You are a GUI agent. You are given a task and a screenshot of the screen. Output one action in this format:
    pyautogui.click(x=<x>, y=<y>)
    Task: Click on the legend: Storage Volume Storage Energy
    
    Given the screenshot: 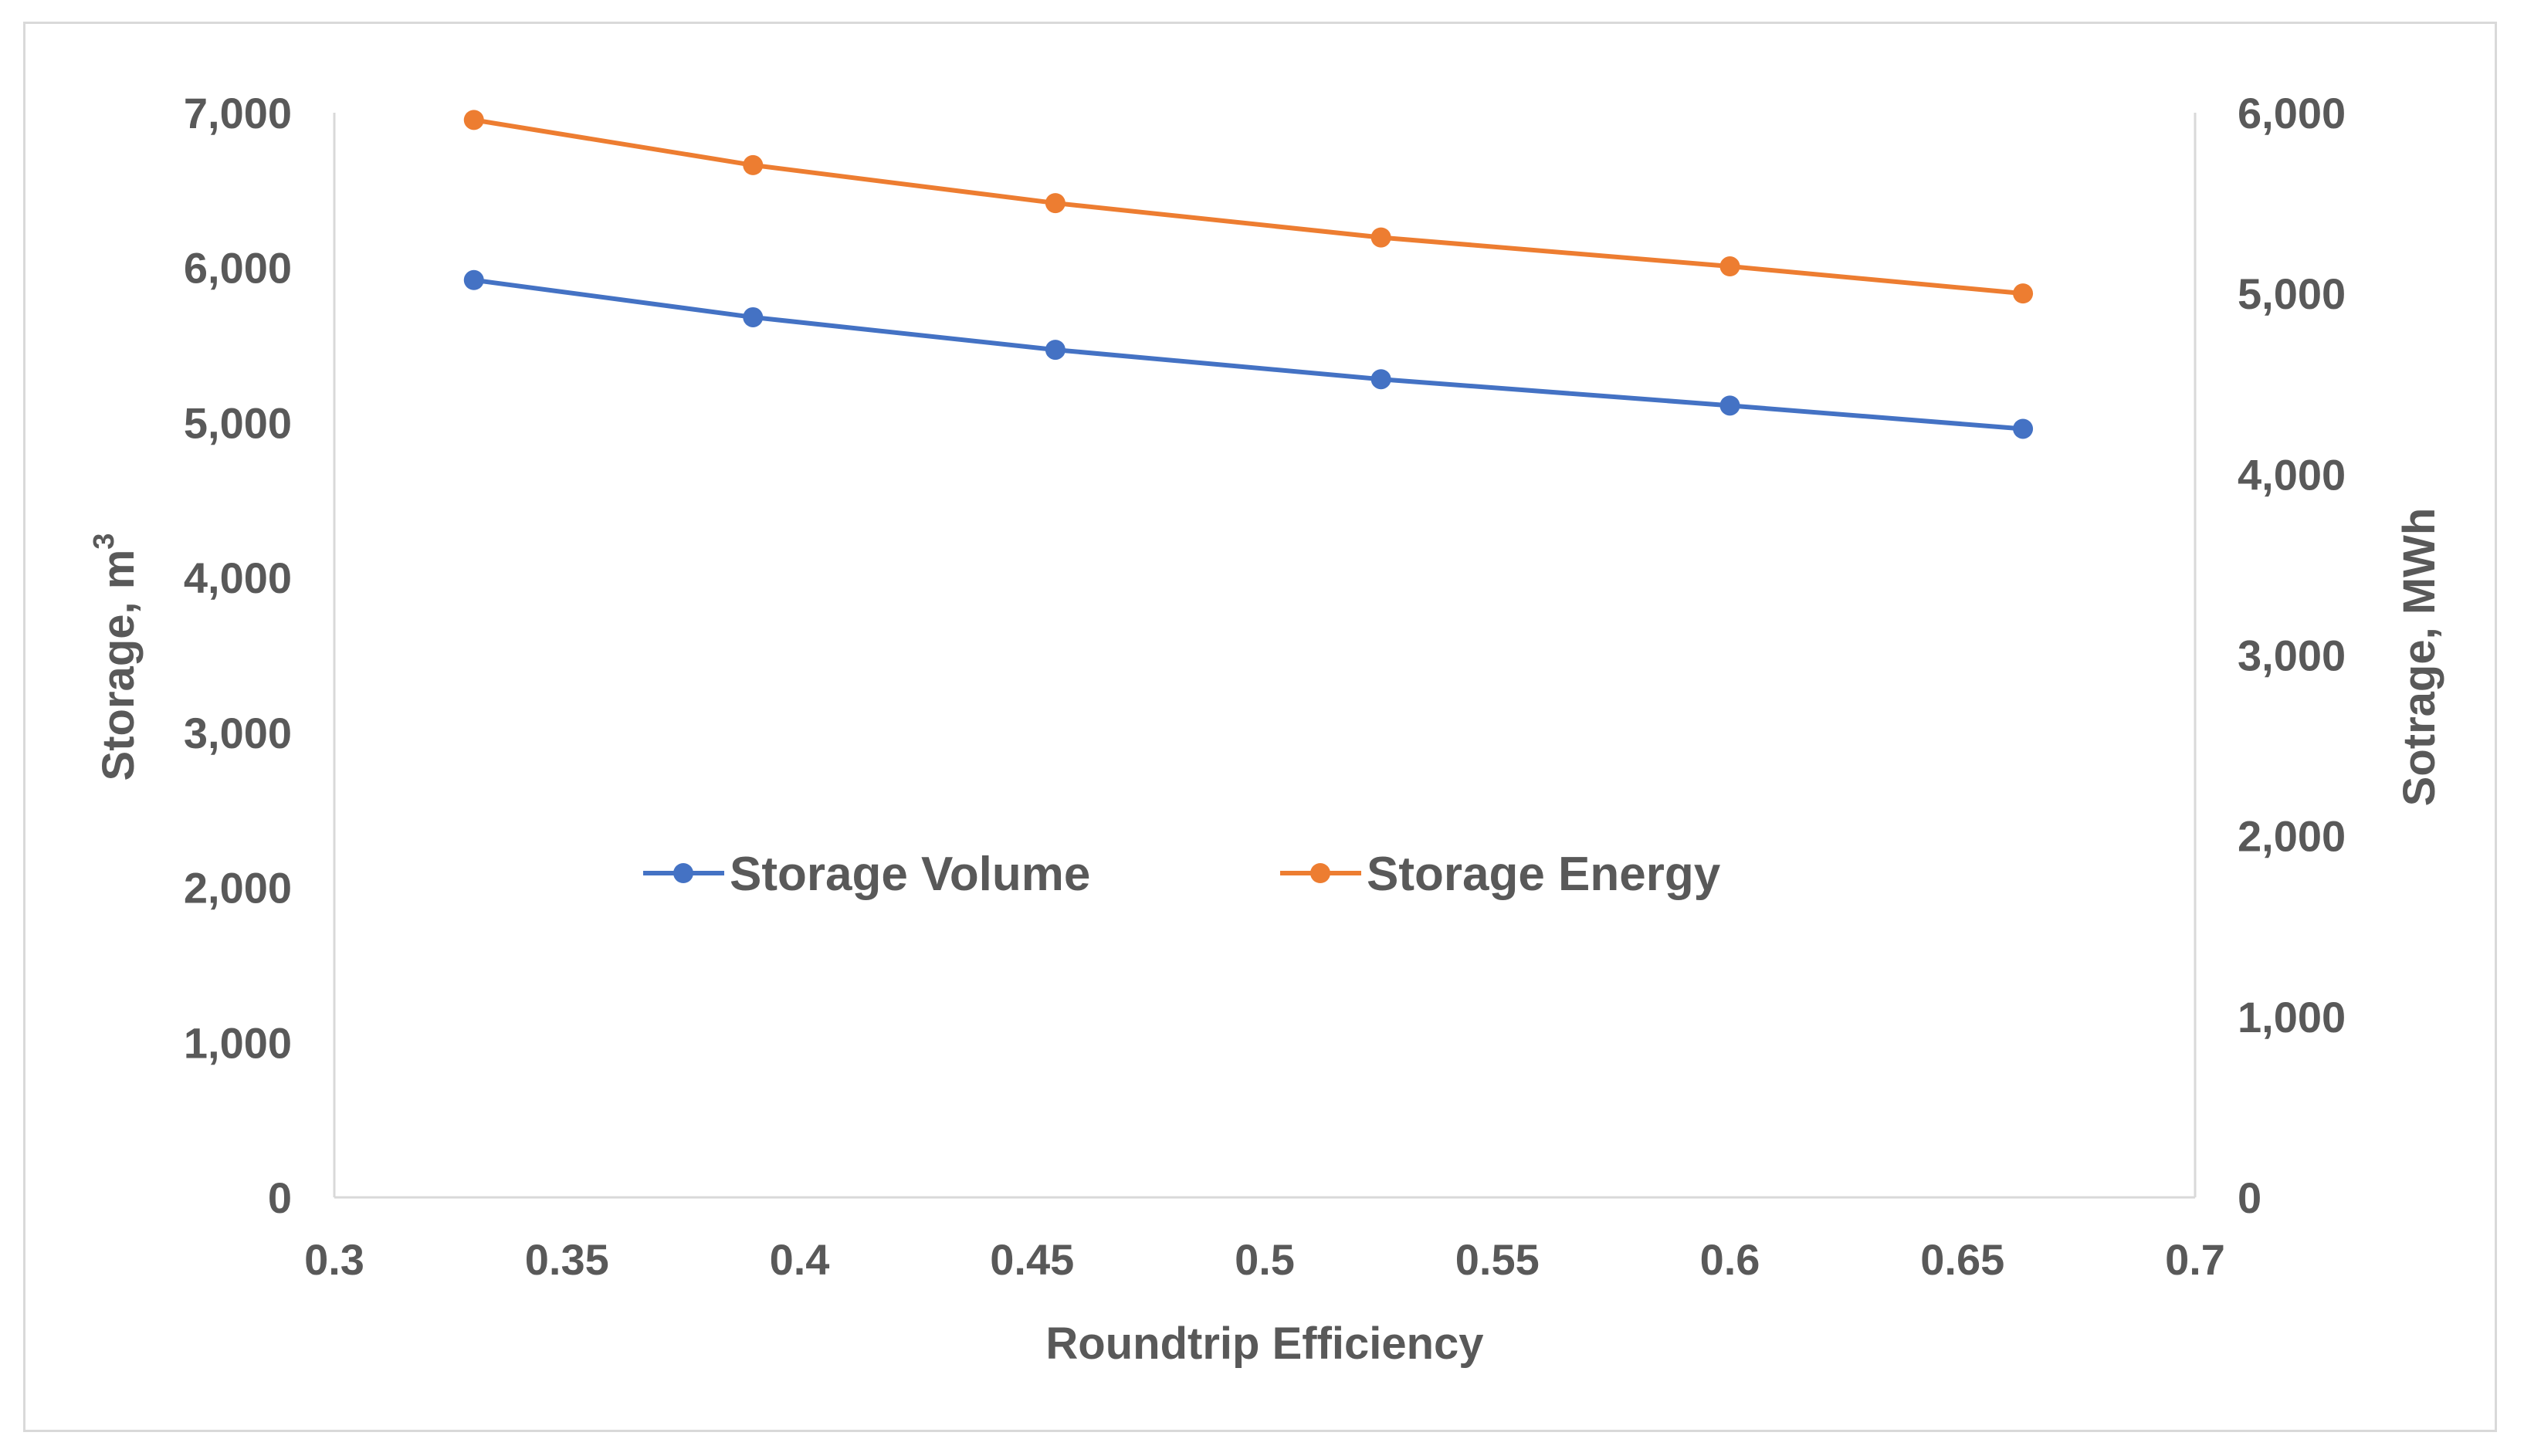 What is the action you would take?
    pyautogui.click(x=1182, y=874)
    